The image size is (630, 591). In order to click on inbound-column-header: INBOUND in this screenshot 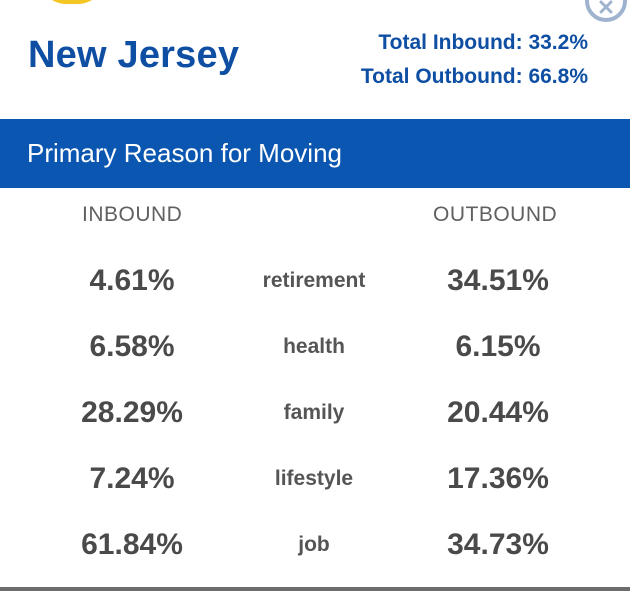, I will do `click(132, 214)`.